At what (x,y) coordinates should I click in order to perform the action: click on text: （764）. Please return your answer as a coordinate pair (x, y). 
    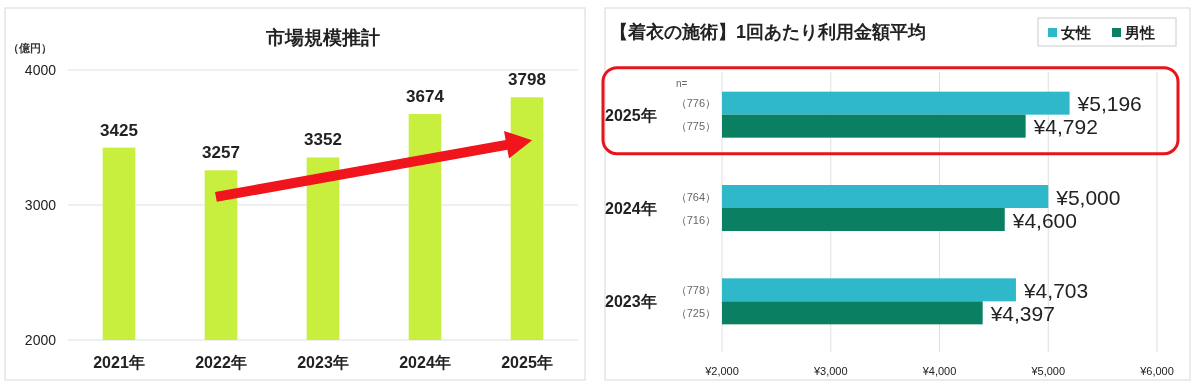
    Looking at the image, I should click on (695, 196).